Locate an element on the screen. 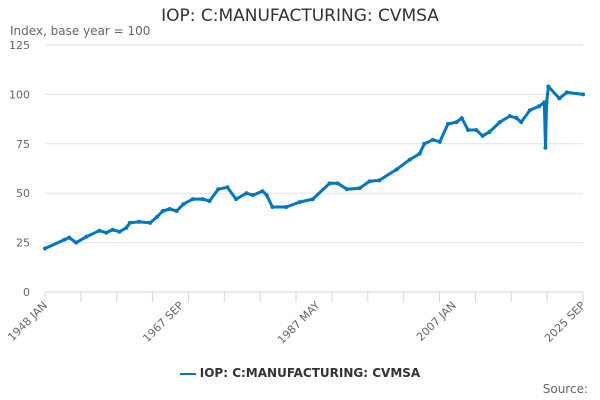 This screenshot has height=400, width=600. x-tick-label: 1948 JAN is located at coordinates (27, 321).